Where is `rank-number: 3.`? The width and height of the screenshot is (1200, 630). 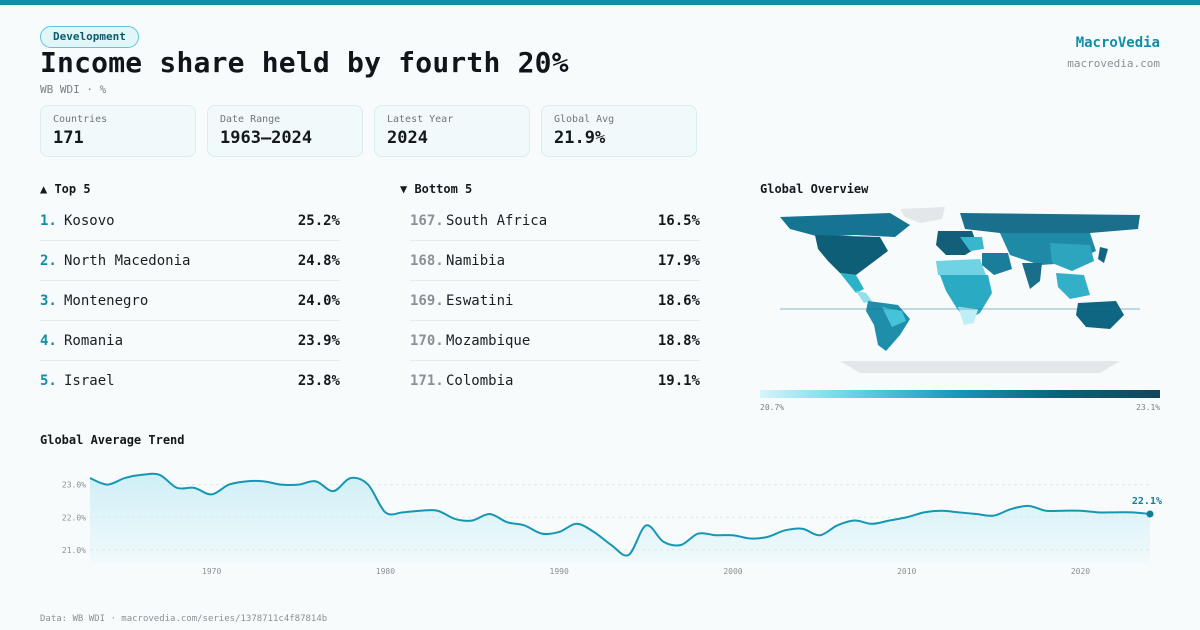 rank-number: 3. is located at coordinates (48, 300).